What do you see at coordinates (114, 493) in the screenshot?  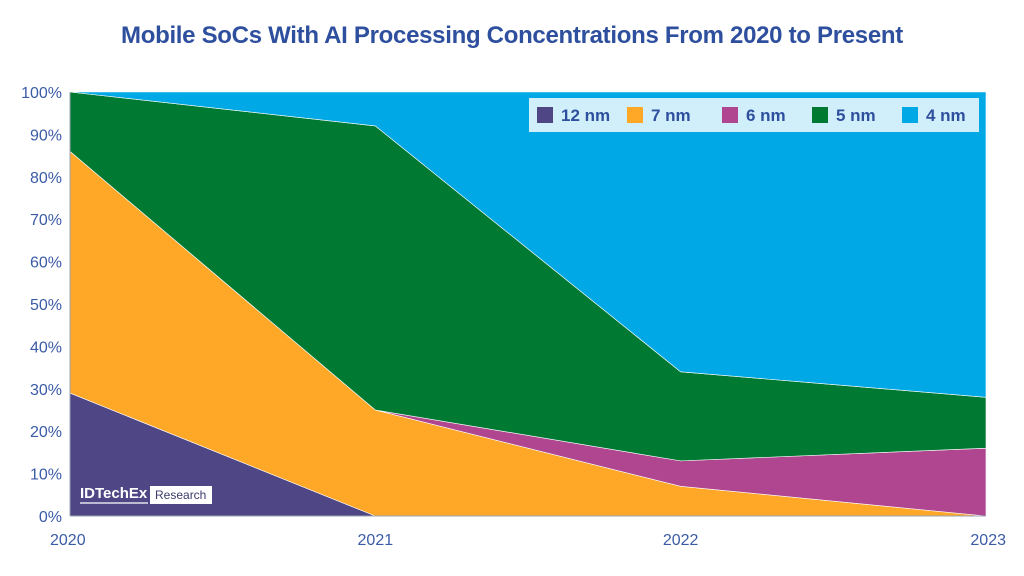 I see `logo-brand: IDTechEx` at bounding box center [114, 493].